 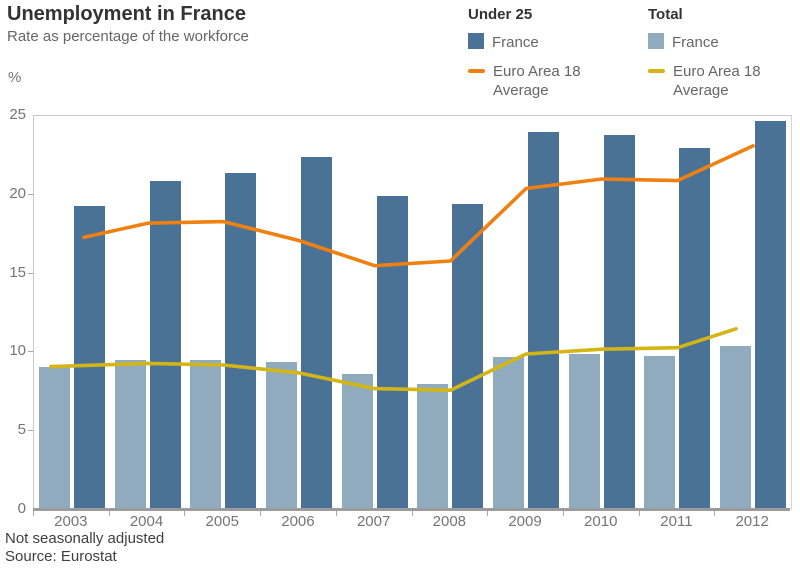 I want to click on bar-france-under25-2009, so click(x=544, y=320).